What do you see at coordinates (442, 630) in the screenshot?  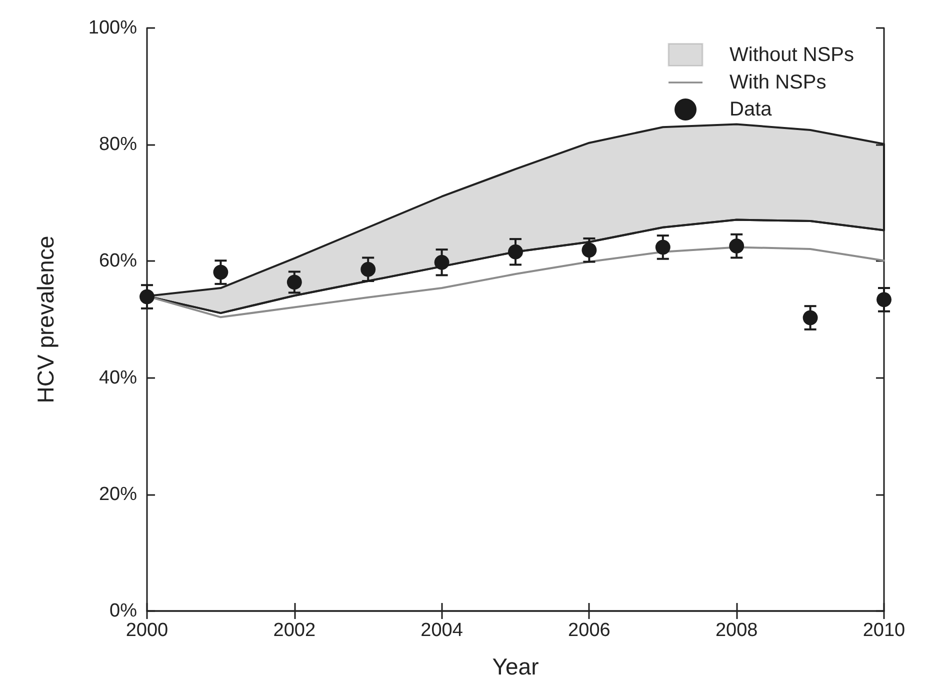 I see `x-tick-label: 2004` at bounding box center [442, 630].